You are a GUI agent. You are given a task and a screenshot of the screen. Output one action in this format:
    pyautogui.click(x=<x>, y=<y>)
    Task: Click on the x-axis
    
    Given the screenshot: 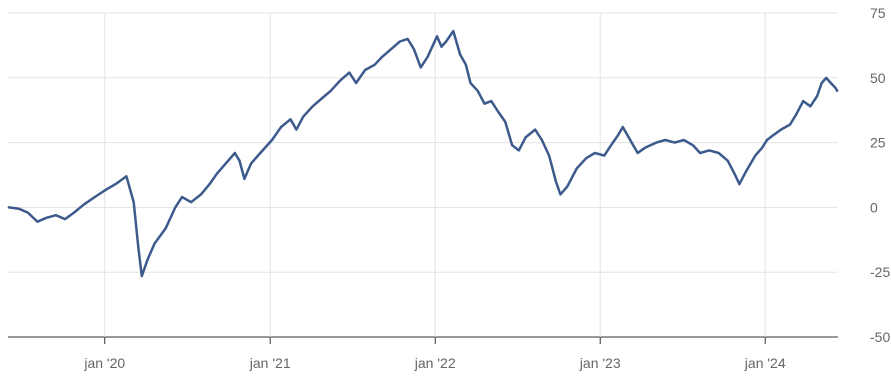 What is the action you would take?
    pyautogui.click(x=435, y=340)
    